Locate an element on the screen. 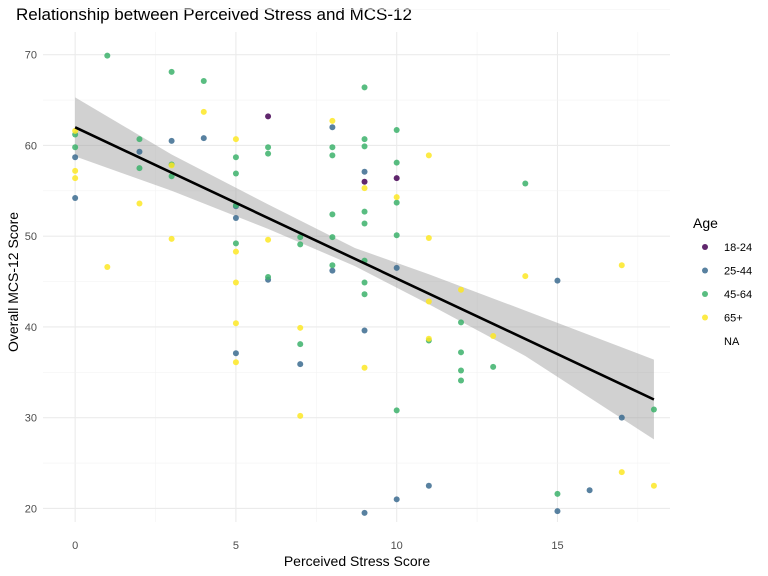 The image size is (768, 576). y-tick-label: 40 is located at coordinates (31, 328).